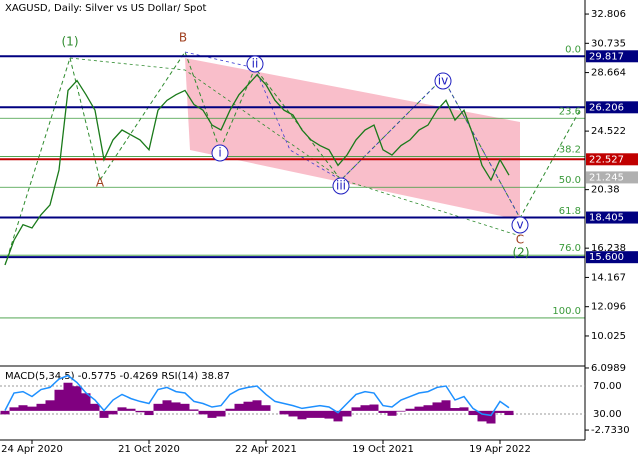 This screenshot has width=640, height=457. What do you see at coordinates (608, 277) in the screenshot?
I see `y-tick-label: 14.167` at bounding box center [608, 277].